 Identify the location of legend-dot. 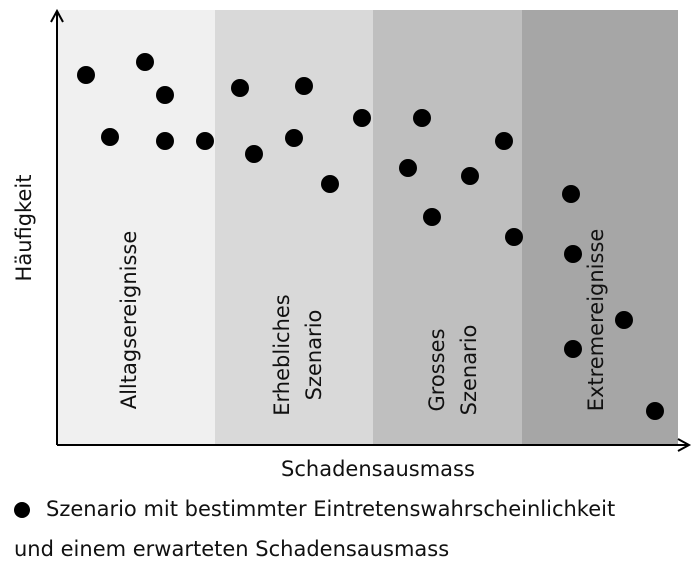
(22, 510).